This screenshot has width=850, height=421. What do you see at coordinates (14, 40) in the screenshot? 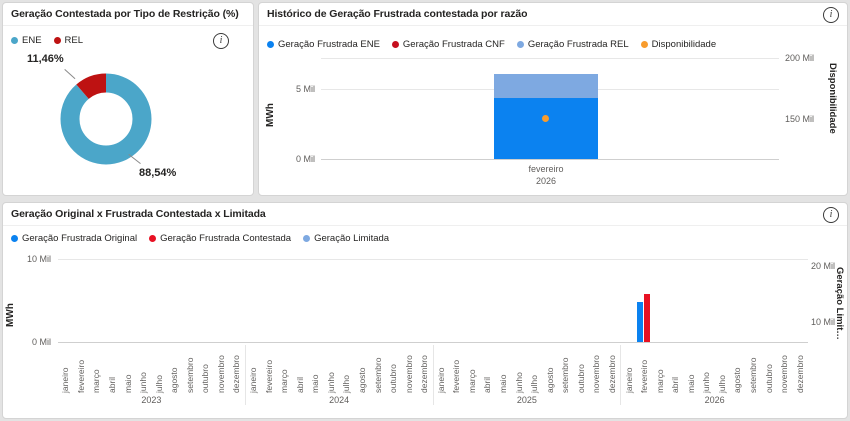
I see `legend-dot-ene` at bounding box center [14, 40].